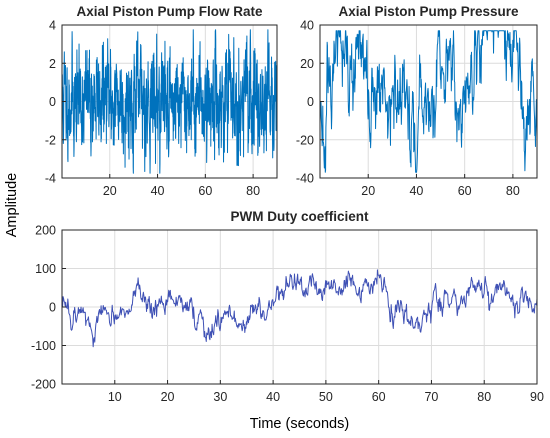  Describe the element at coordinates (305, 179) in the screenshot. I see `y-tick-label: -40` at that location.